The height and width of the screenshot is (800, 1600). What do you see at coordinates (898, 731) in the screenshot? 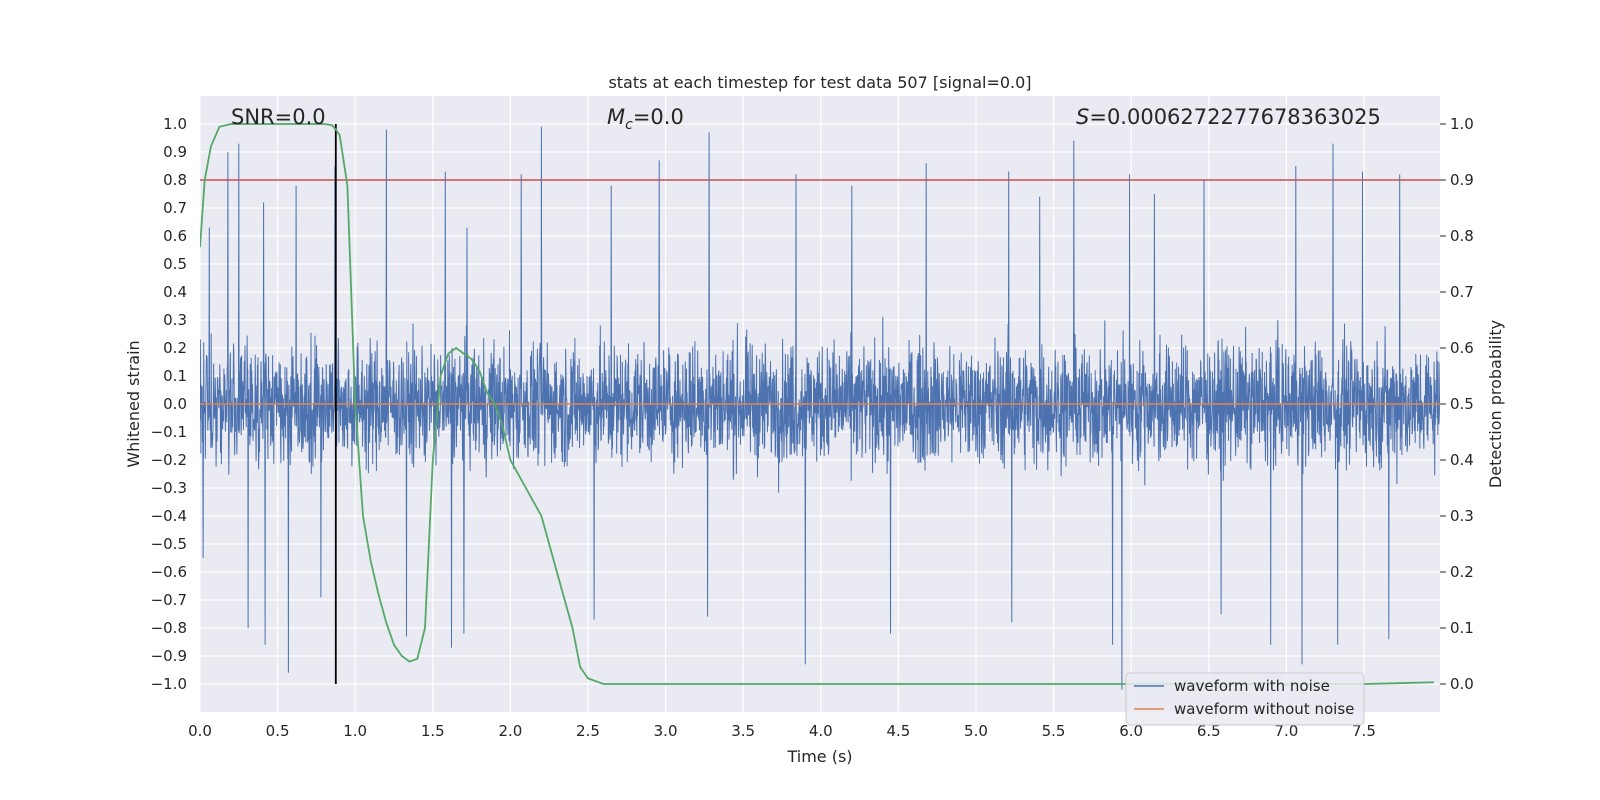
I see `x-tick-label: 4.5` at bounding box center [898, 731].